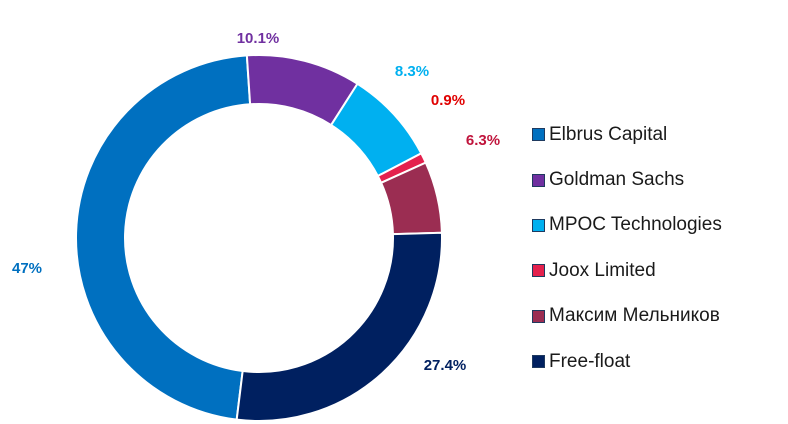 The width and height of the screenshot is (788, 424). I want to click on legend-item: MPOC Technologies, so click(627, 225).